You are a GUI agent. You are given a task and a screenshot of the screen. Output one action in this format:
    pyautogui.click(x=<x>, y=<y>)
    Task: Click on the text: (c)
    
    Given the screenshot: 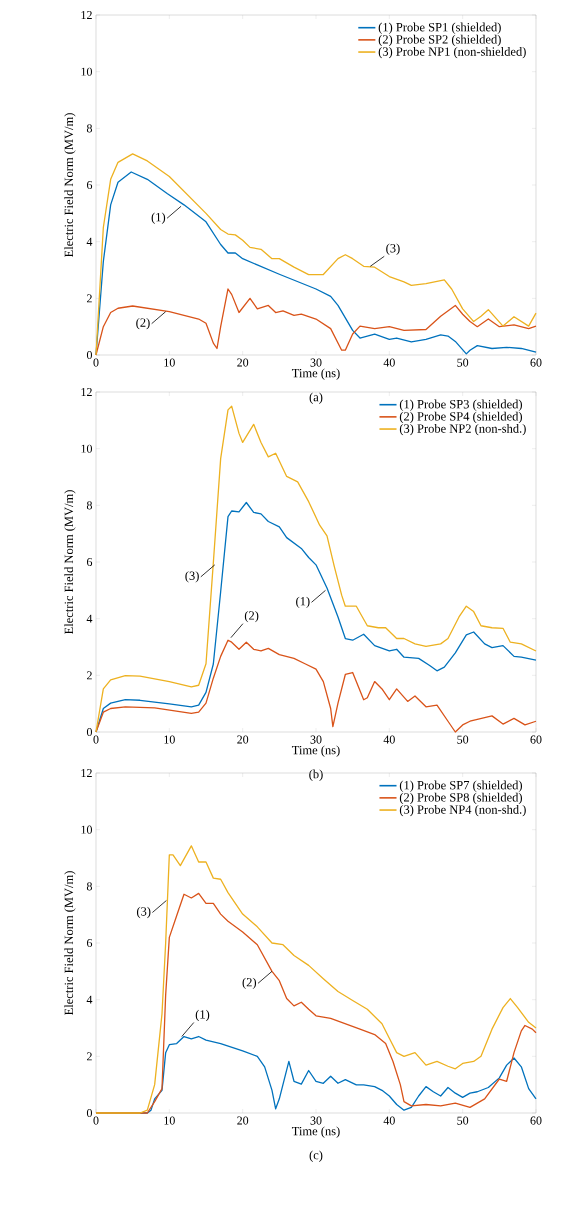 What is the action you would take?
    pyautogui.click(x=316, y=1156)
    